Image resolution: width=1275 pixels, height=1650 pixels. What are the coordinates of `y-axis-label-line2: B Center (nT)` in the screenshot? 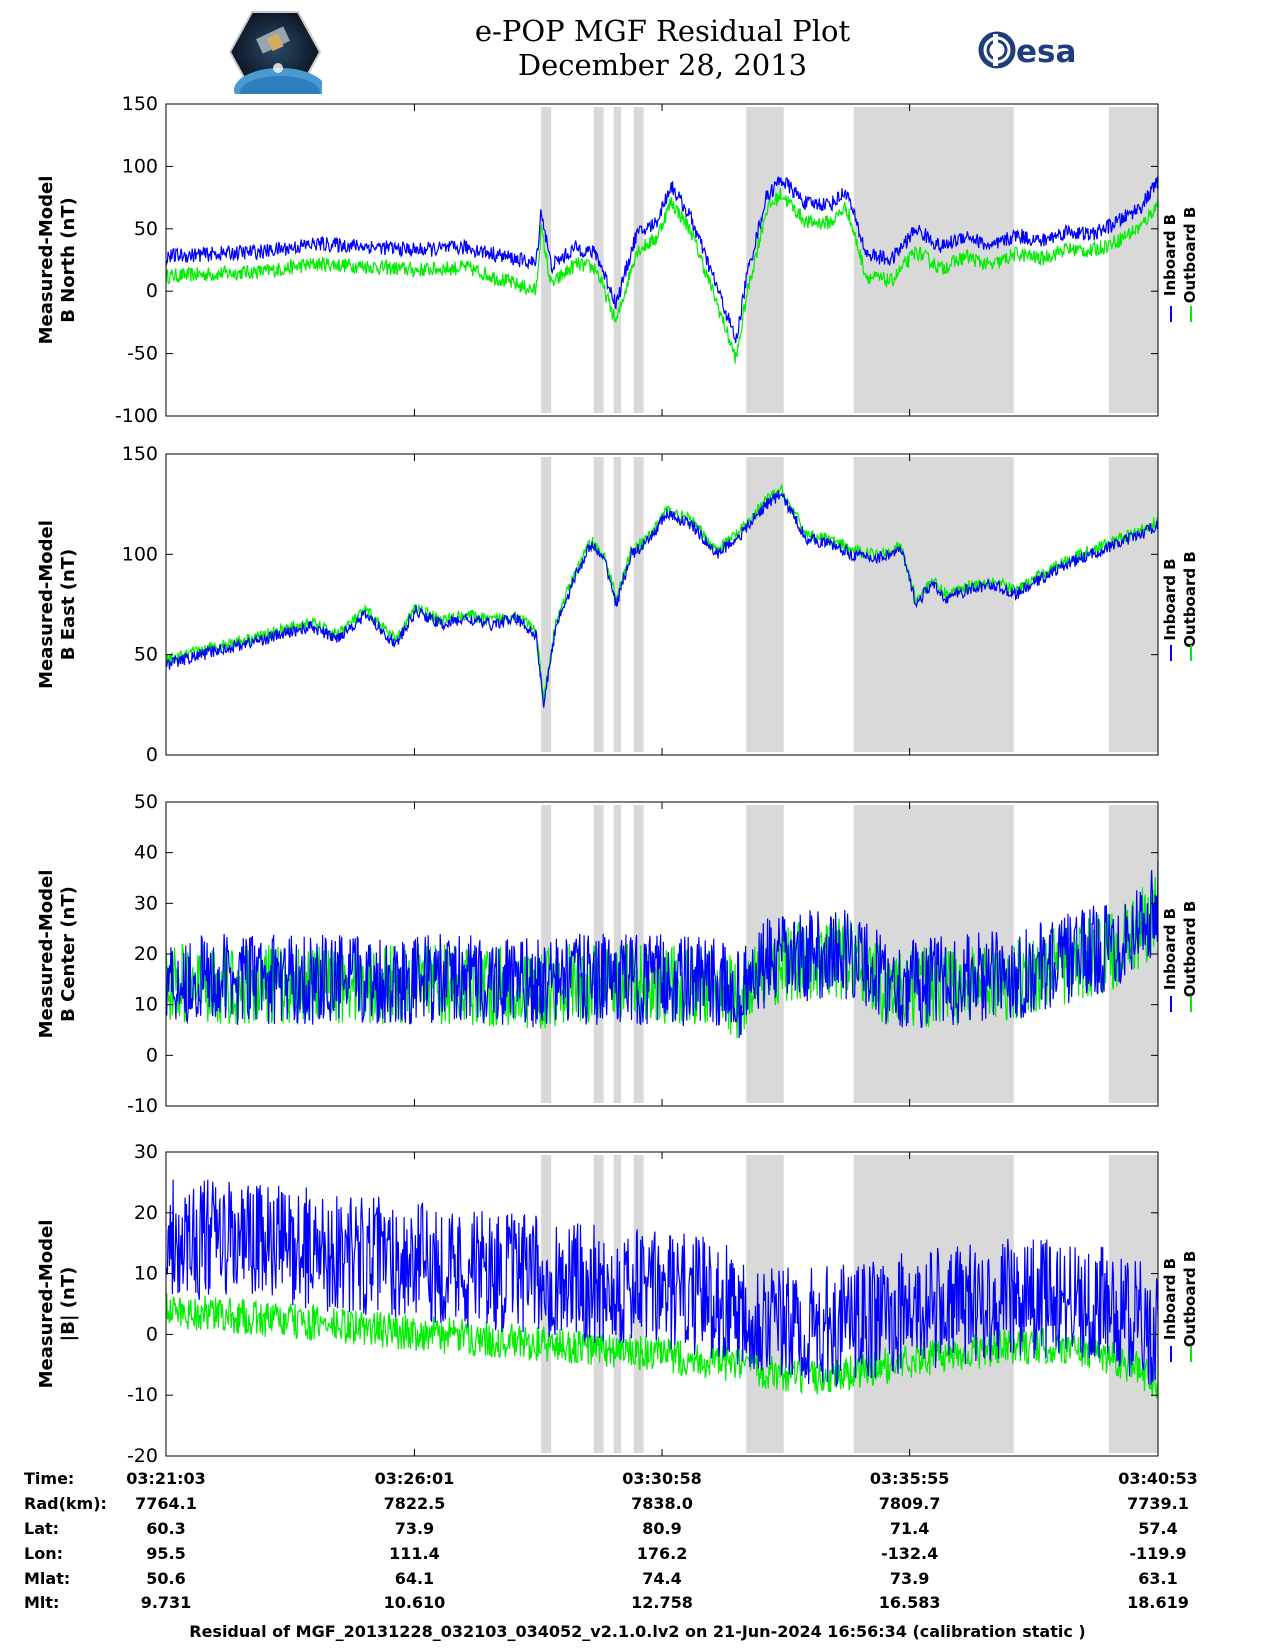 It's located at (68, 954).